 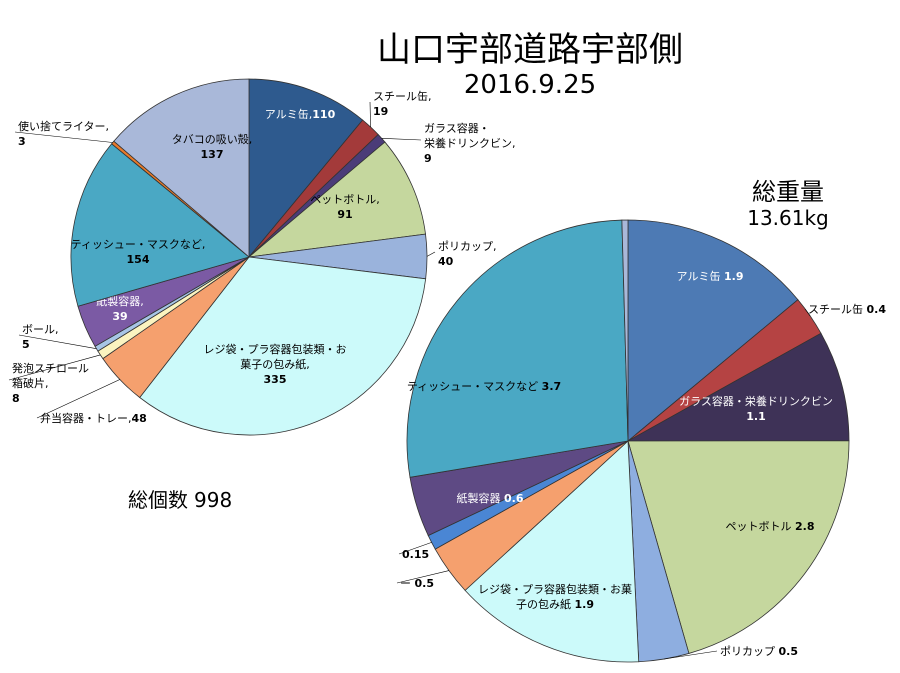 What do you see at coordinates (93, 418) in the screenshot?
I see `slice-label-count-6: 弁当容器・トレー,48` at bounding box center [93, 418].